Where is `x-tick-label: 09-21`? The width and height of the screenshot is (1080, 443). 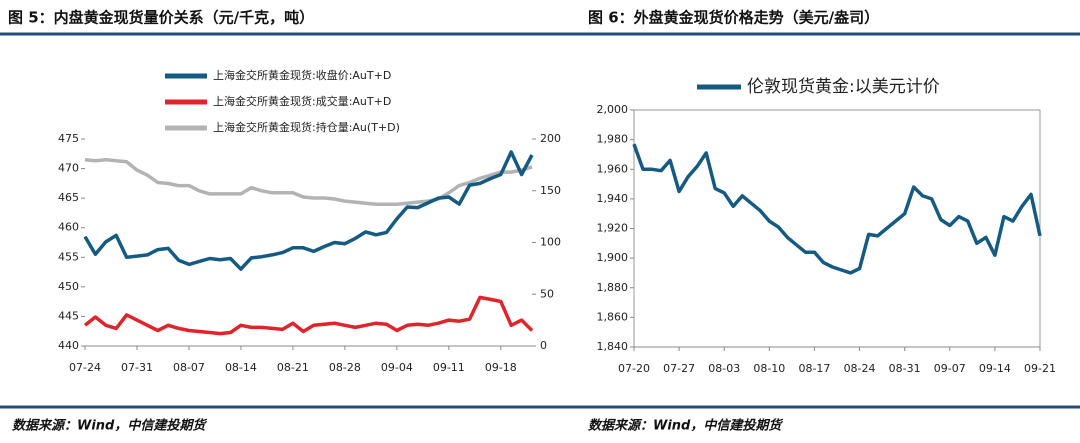
x-tick-label: 09-21 is located at coordinates (1040, 368).